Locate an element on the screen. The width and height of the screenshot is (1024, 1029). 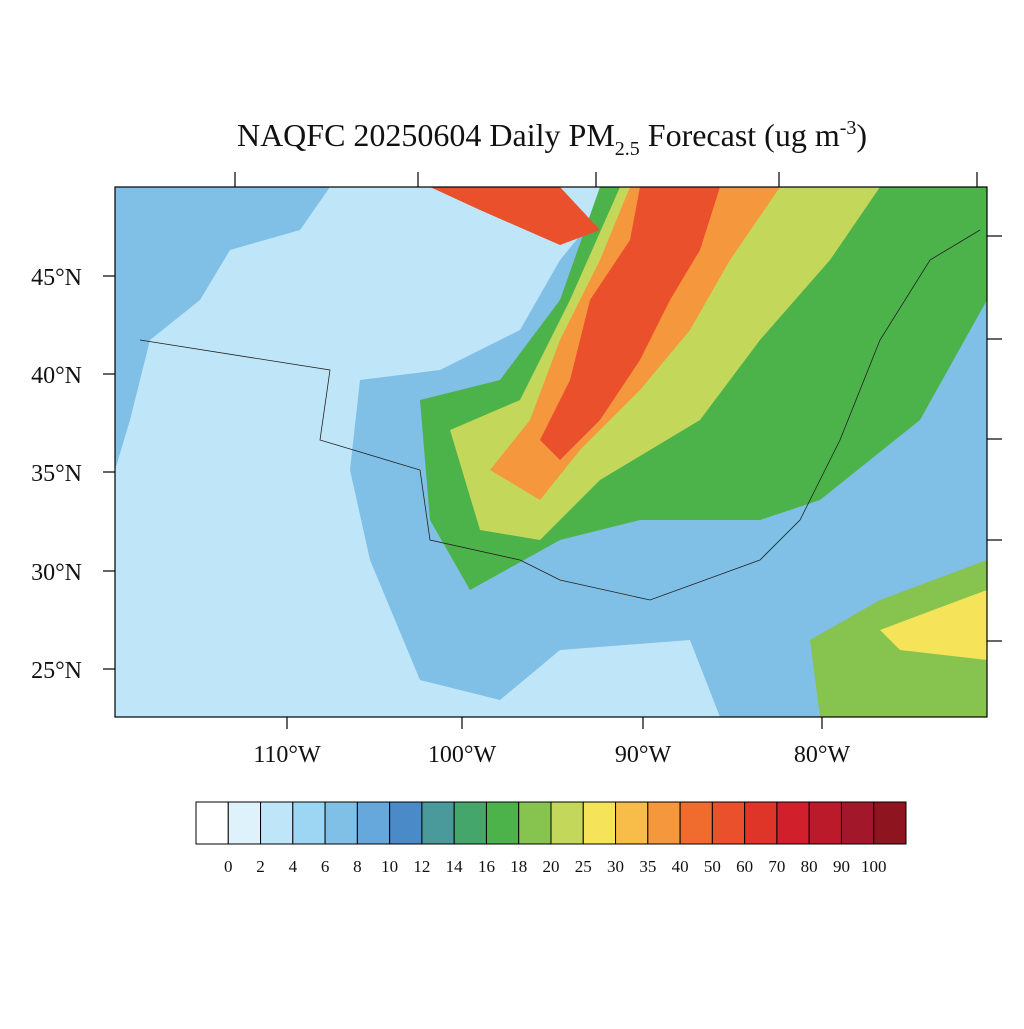
colorbar: 0 2 4 6 8 10 12 14 16 18 20 25 30 35 40 50 60 70 80 90 100 is located at coordinates (551, 838).